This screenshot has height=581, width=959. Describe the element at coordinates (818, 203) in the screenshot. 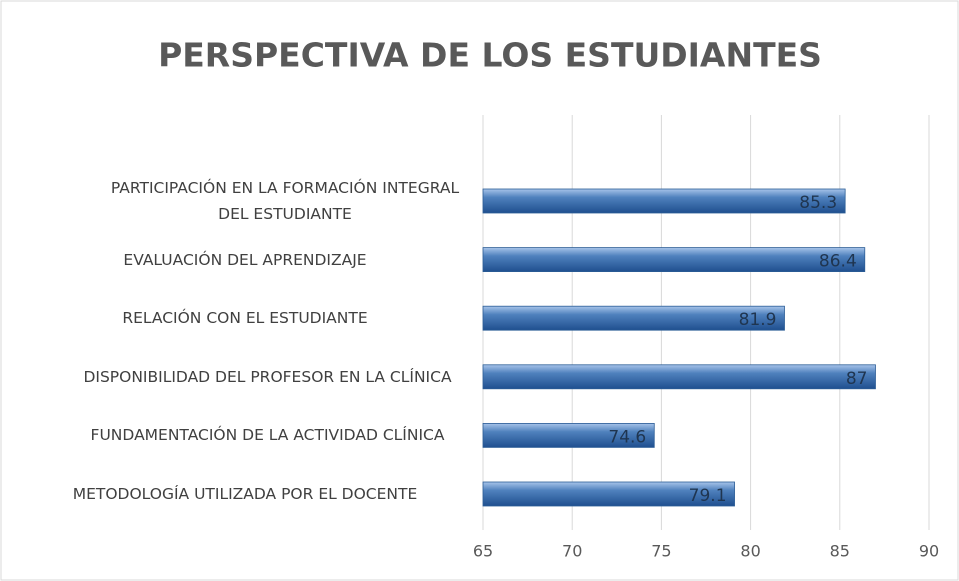

I see `value-label: 85.3` at that location.